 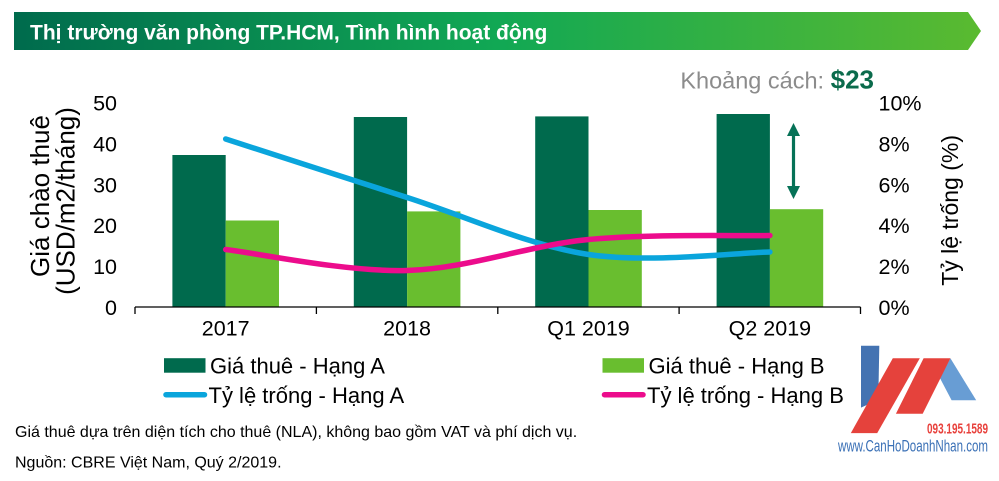 What do you see at coordinates (66, 201) in the screenshot?
I see `svg-text: (USD/m2/tháng)` at bounding box center [66, 201].